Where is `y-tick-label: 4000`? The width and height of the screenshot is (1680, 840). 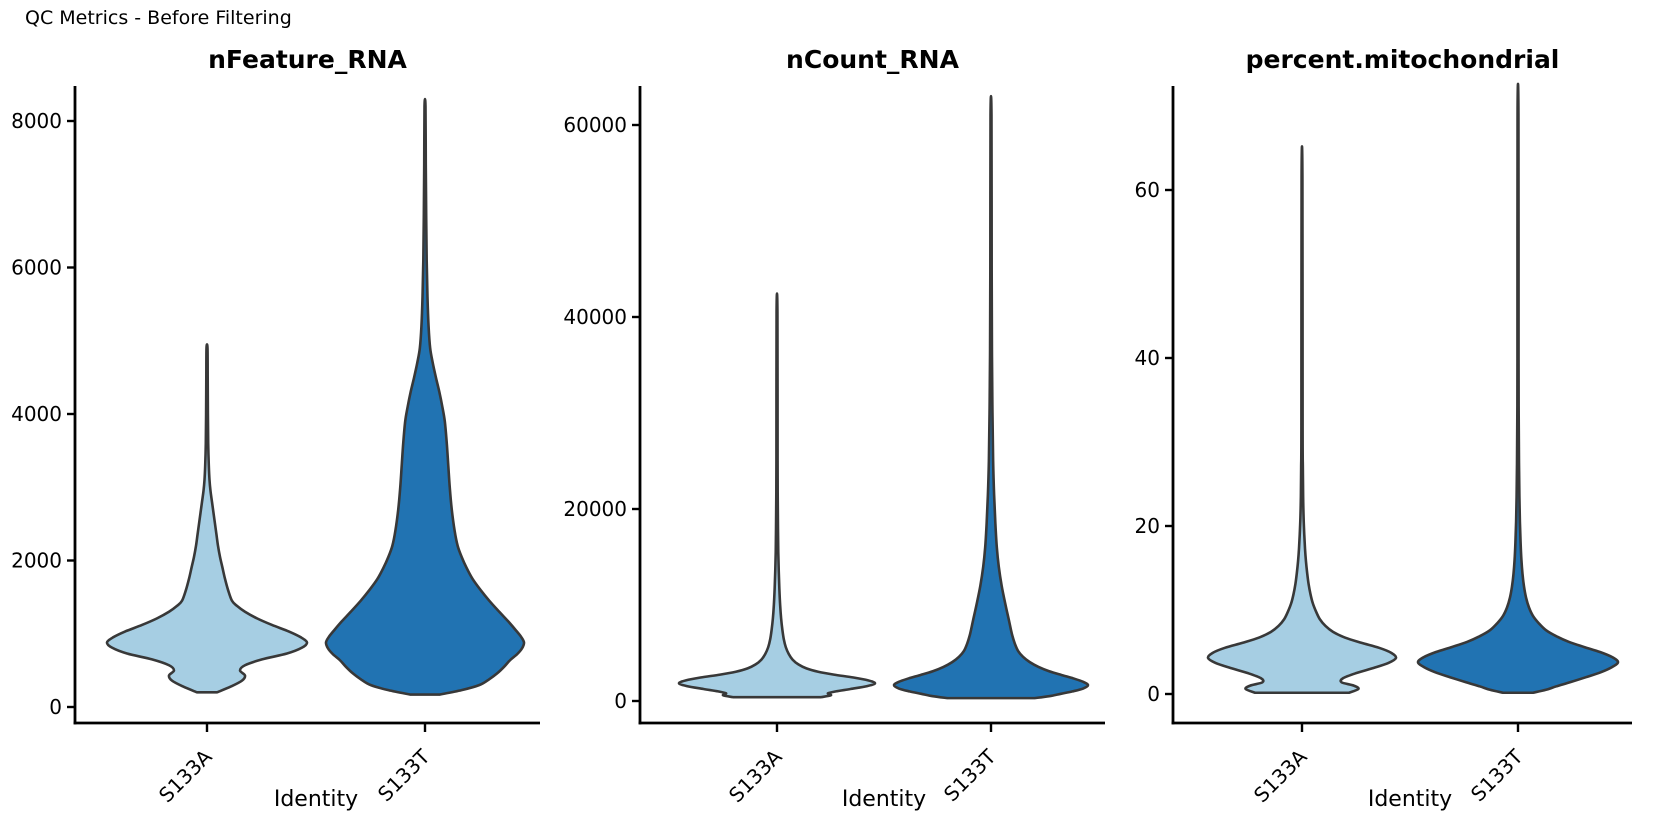
y-tick-label: 4000 is located at coordinates (36, 414).